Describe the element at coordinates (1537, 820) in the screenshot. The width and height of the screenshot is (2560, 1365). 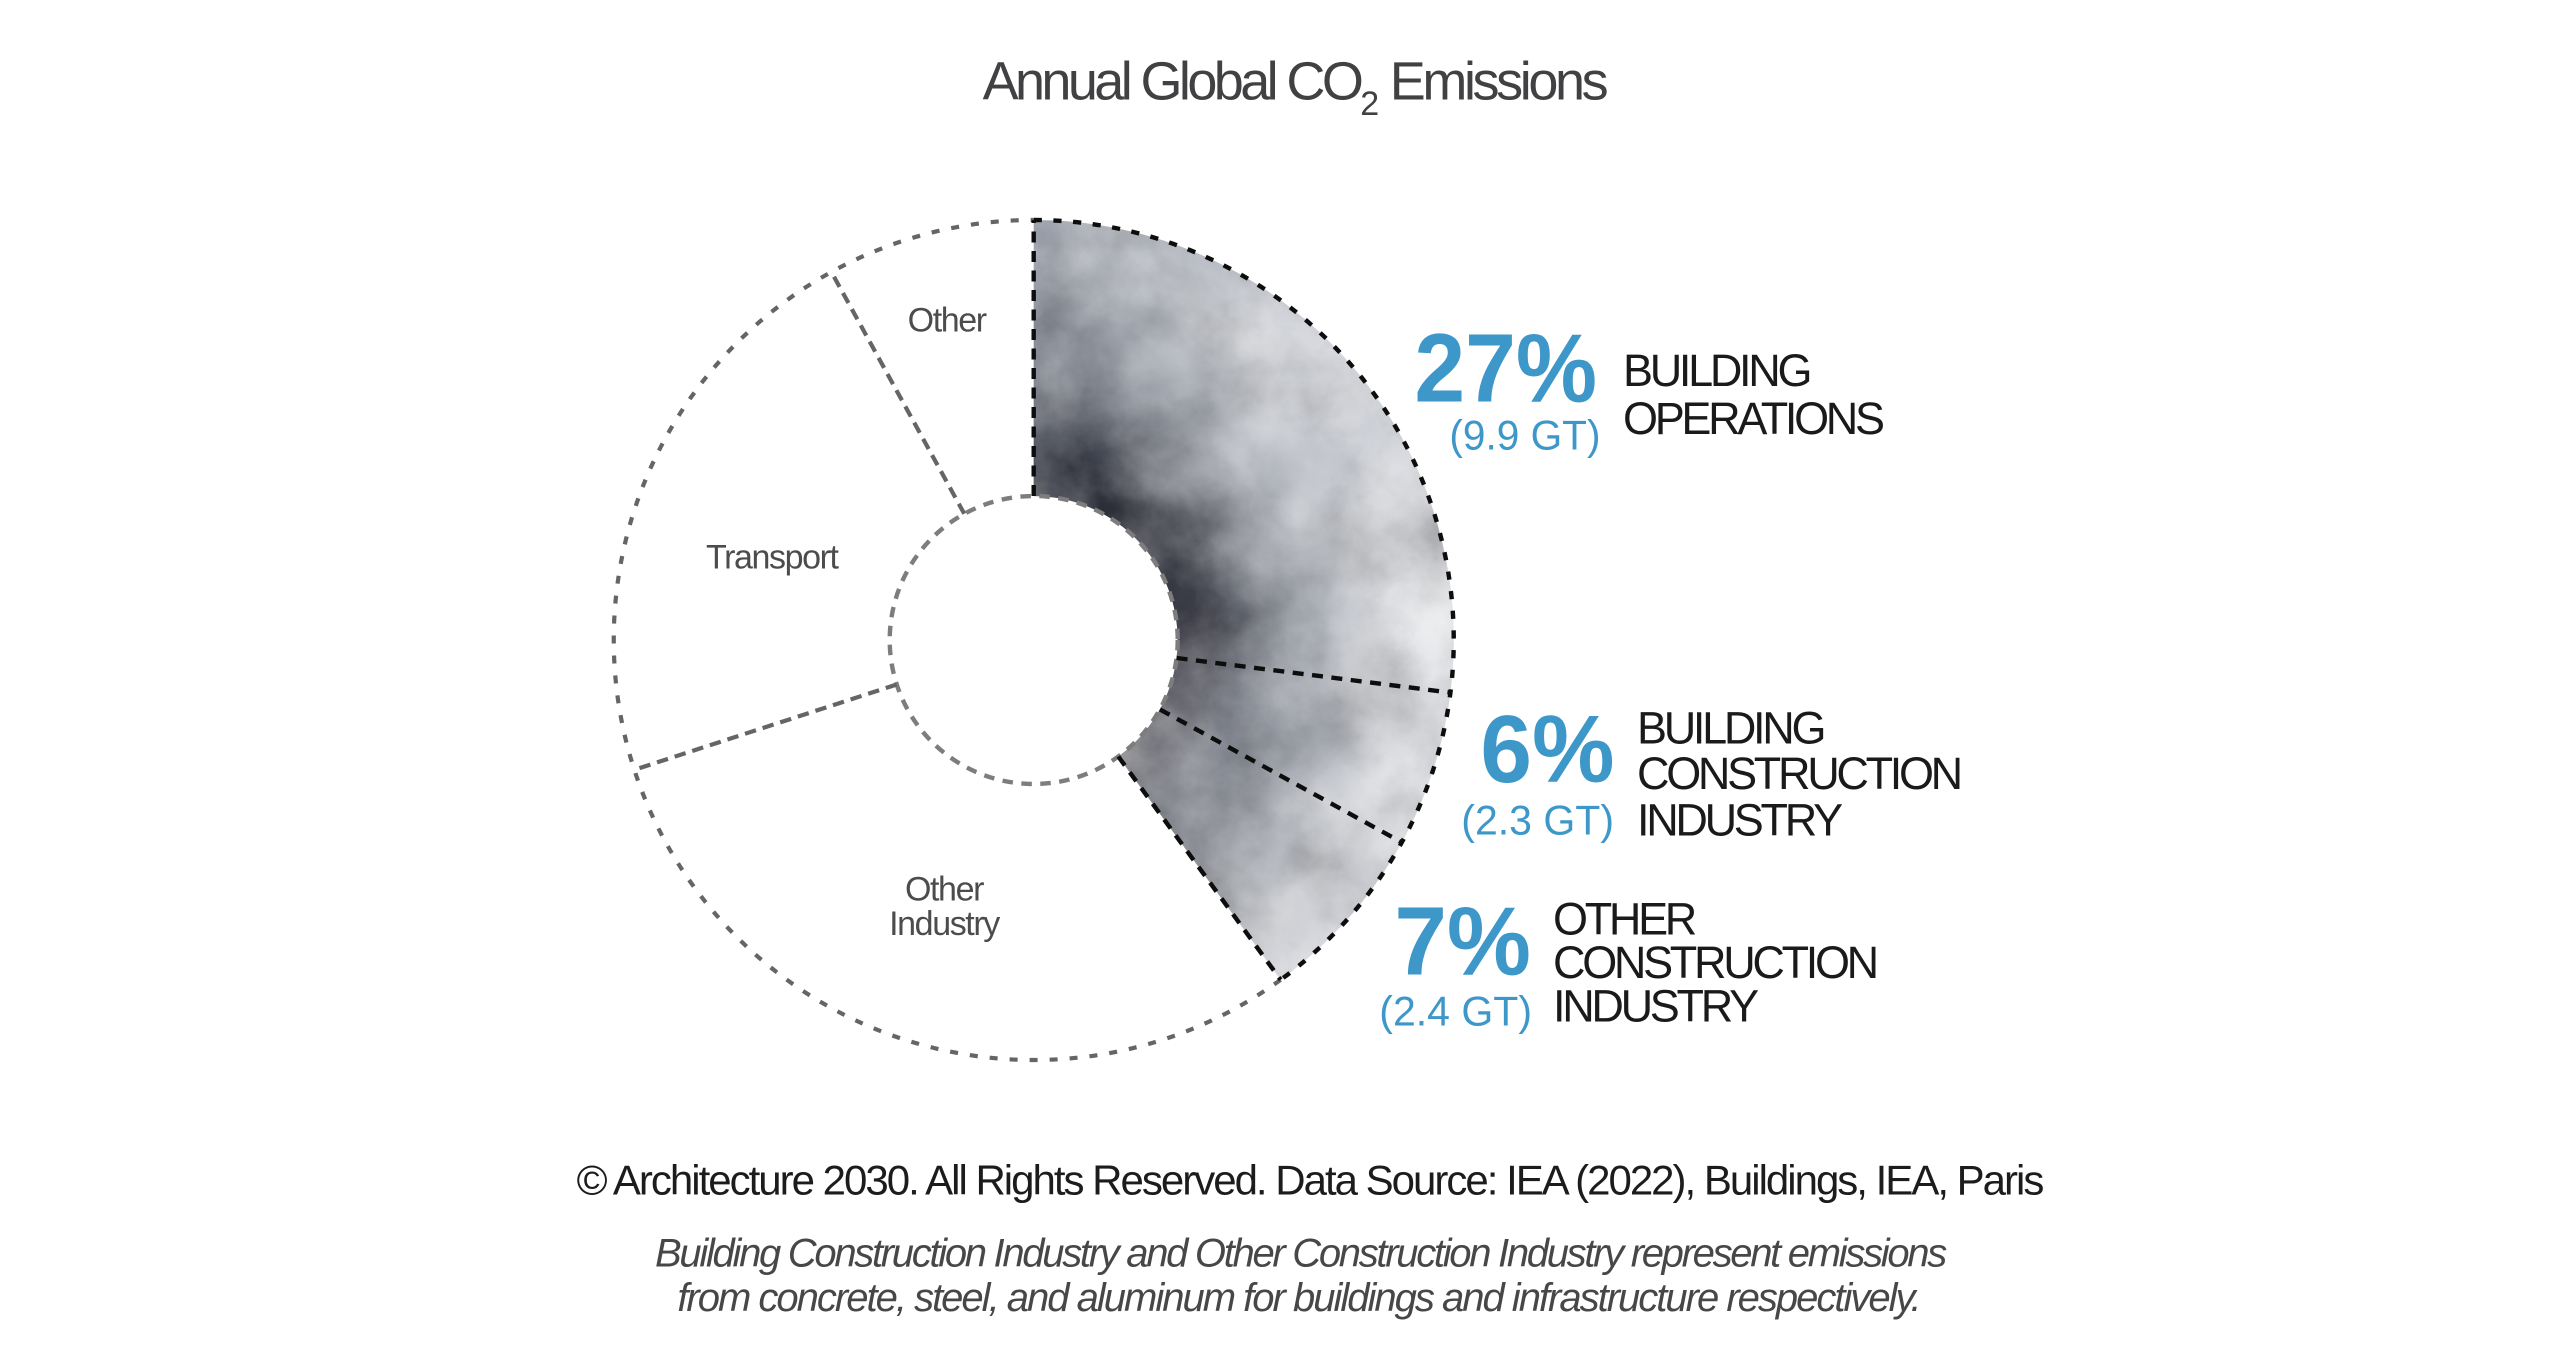
I see `svg-text: (2.3 GT)` at that location.